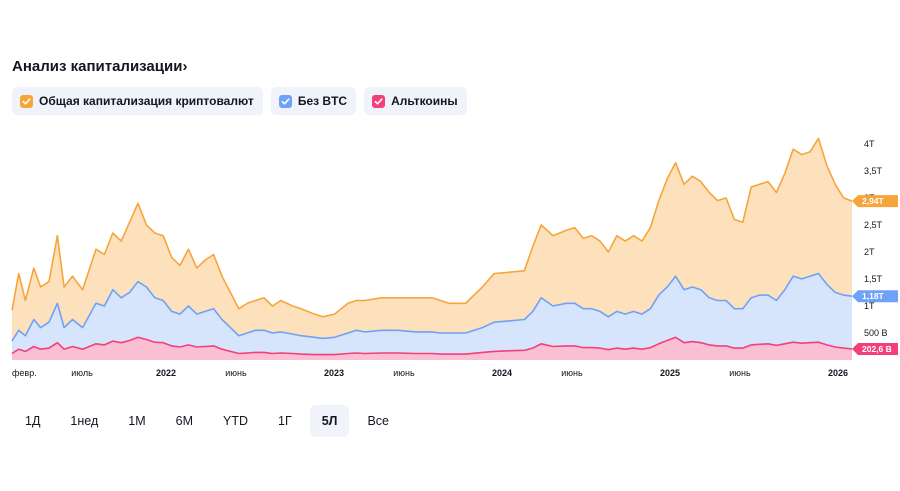  I want to click on last-value-badges: 2,94T 1,18T 202,6 B, so click(875, 275).